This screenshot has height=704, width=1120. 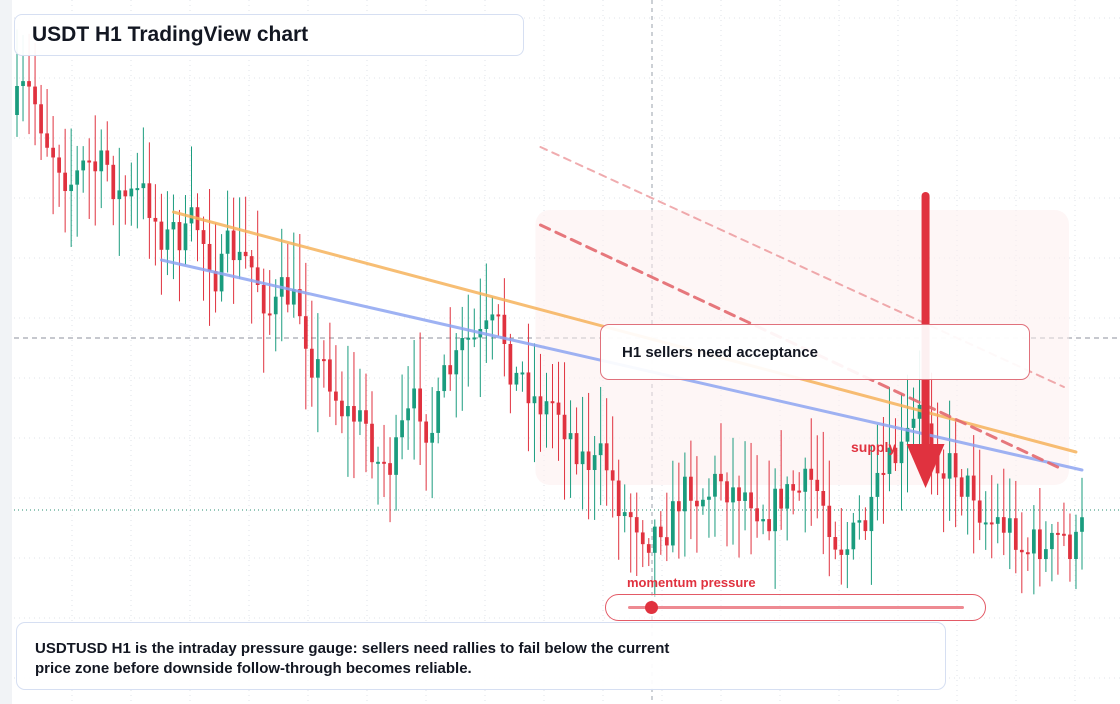 I want to click on momentum-knob, so click(x=652, y=607).